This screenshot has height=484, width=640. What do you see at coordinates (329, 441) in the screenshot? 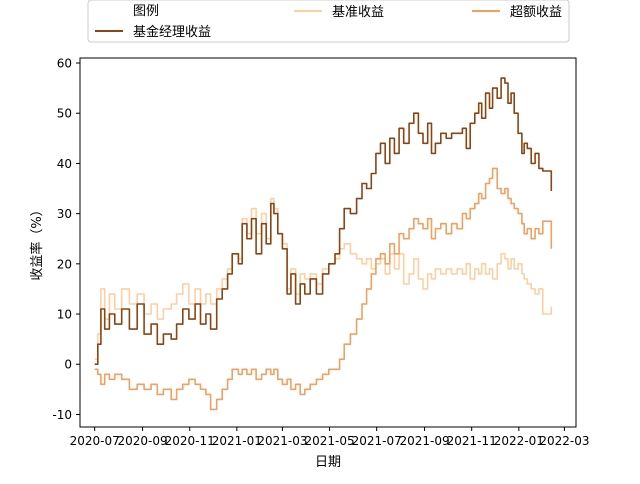
I see `x-tick-label: 2021-05` at bounding box center [329, 441].